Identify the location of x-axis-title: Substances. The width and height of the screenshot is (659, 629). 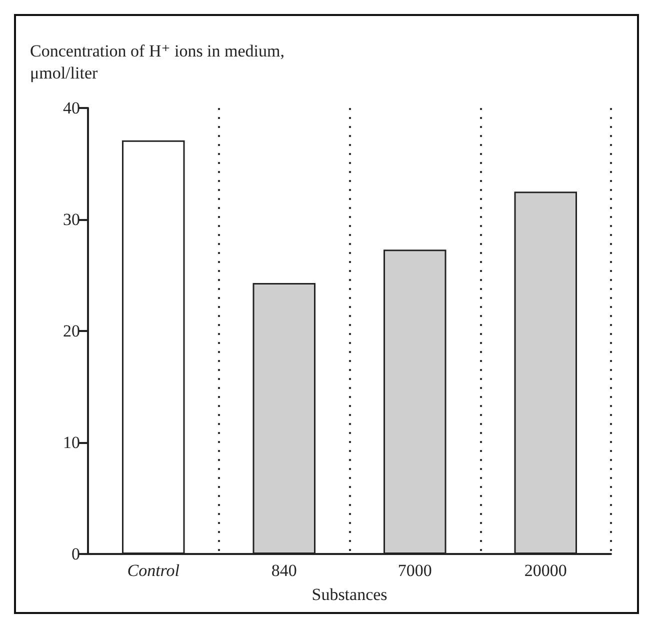
(350, 594).